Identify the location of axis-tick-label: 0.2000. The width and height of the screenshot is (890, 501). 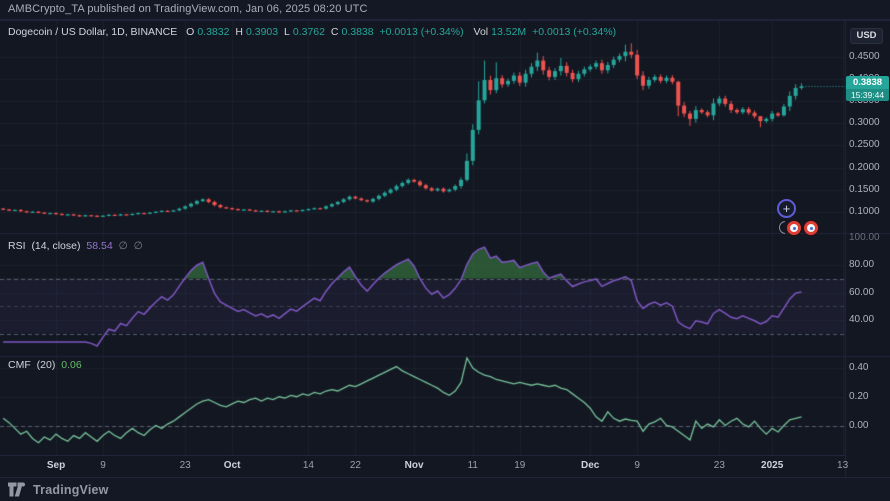
(864, 167).